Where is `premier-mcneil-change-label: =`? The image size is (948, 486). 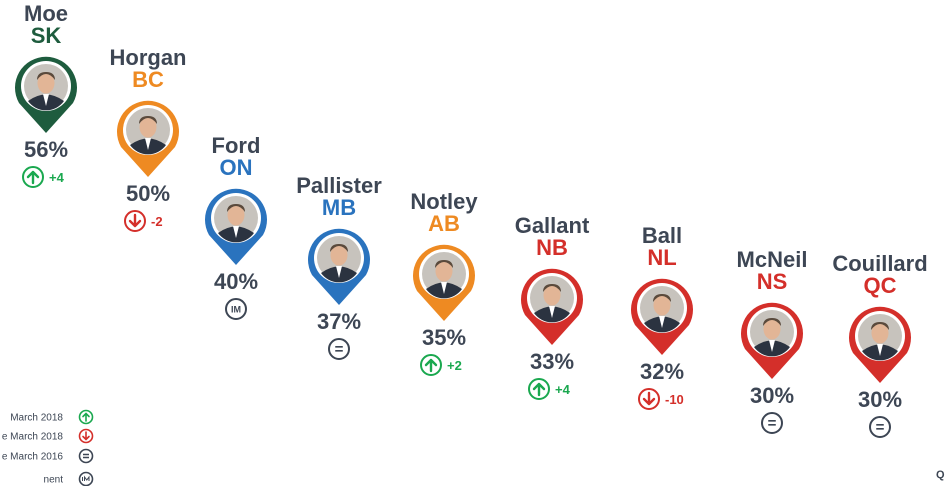 premier-mcneil-change-label: = is located at coordinates (772, 423).